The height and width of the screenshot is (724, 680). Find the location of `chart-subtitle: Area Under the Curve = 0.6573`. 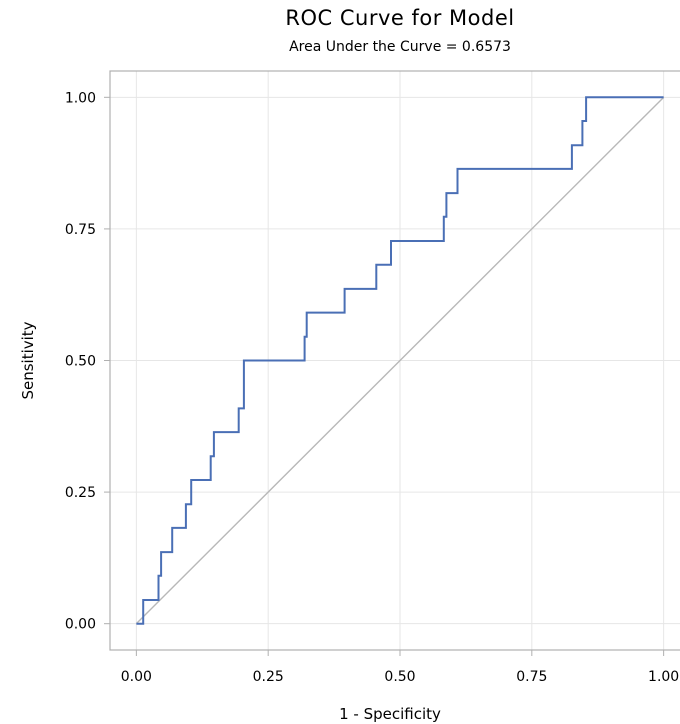

chart-subtitle: Area Under the Curve = 0.6573 is located at coordinates (400, 47).